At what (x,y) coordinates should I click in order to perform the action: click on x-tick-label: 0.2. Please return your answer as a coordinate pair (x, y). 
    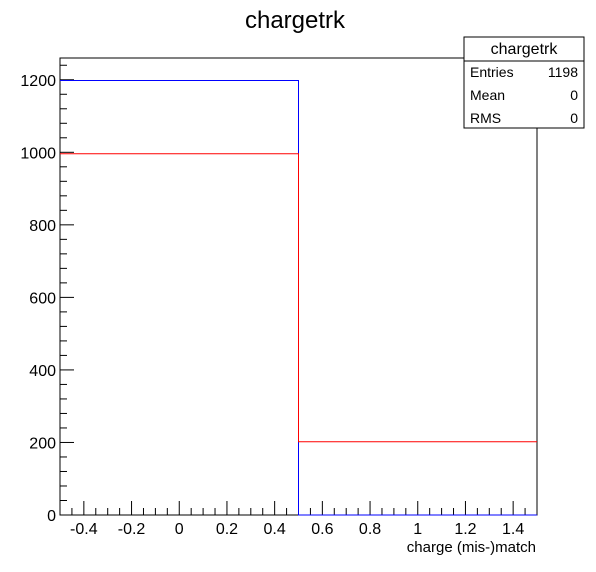
    Looking at the image, I should click on (227, 529).